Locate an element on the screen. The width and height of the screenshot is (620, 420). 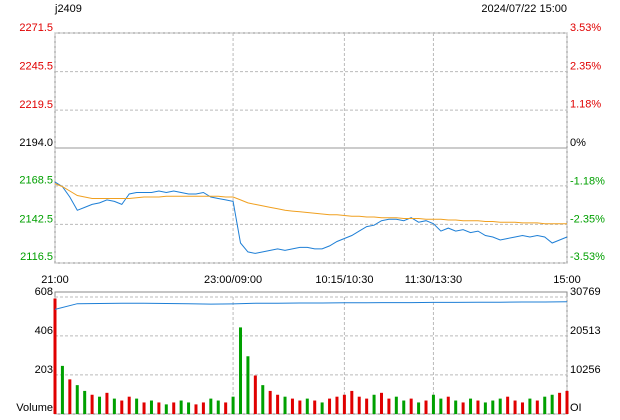
chart-title: j2409 is located at coordinates (68, 9).